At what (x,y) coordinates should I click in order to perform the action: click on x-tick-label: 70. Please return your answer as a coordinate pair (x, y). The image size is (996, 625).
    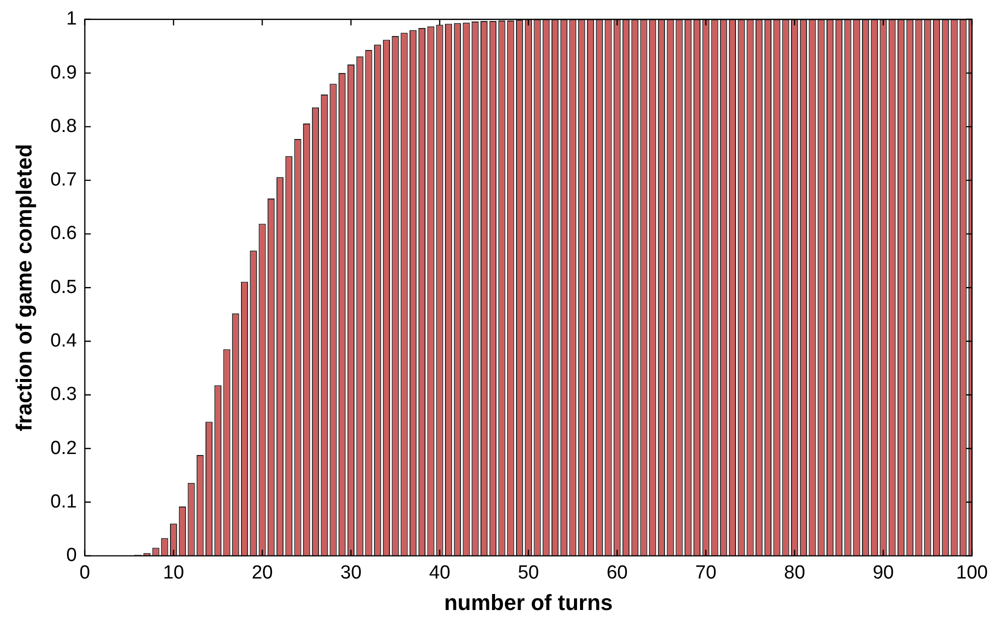
    Looking at the image, I should click on (705, 573).